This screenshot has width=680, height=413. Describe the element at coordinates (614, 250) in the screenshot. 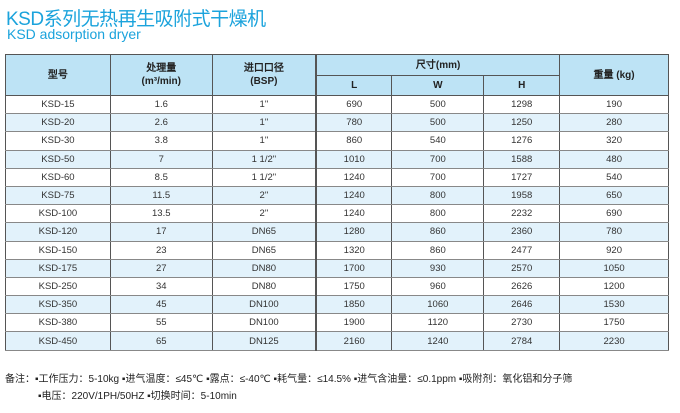

I see `table-cell: 920` at that location.